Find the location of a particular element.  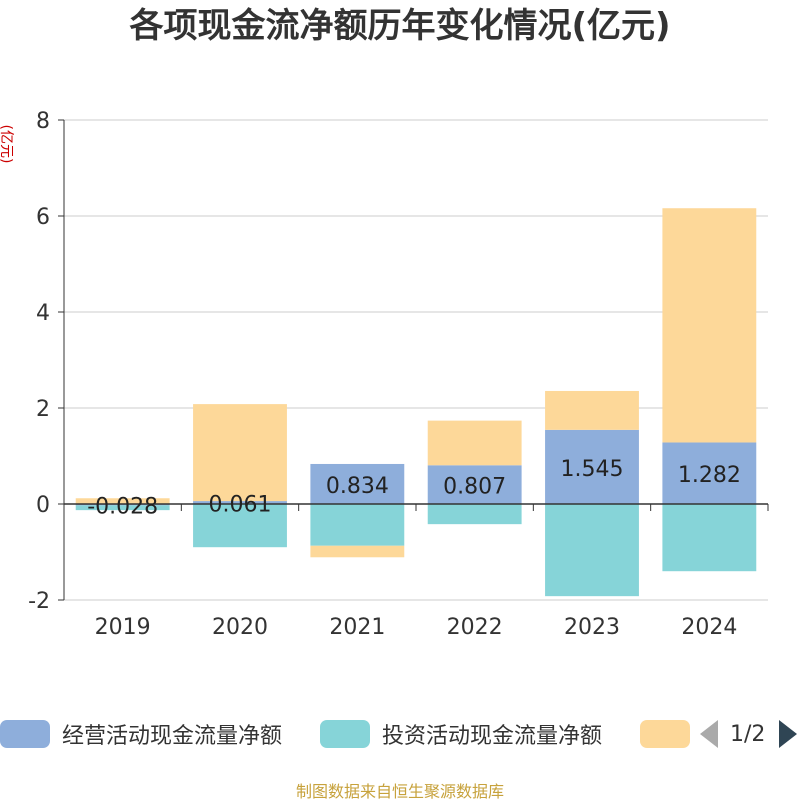

legend-item-investing: 投资活动现金流量净额 is located at coordinates (461, 734).